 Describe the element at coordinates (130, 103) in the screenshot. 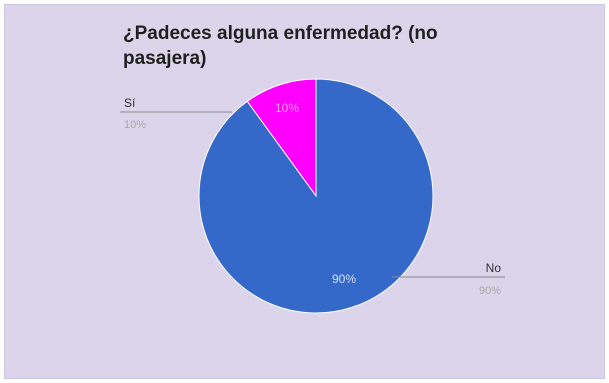

I see `slice-label-si: Sí` at that location.